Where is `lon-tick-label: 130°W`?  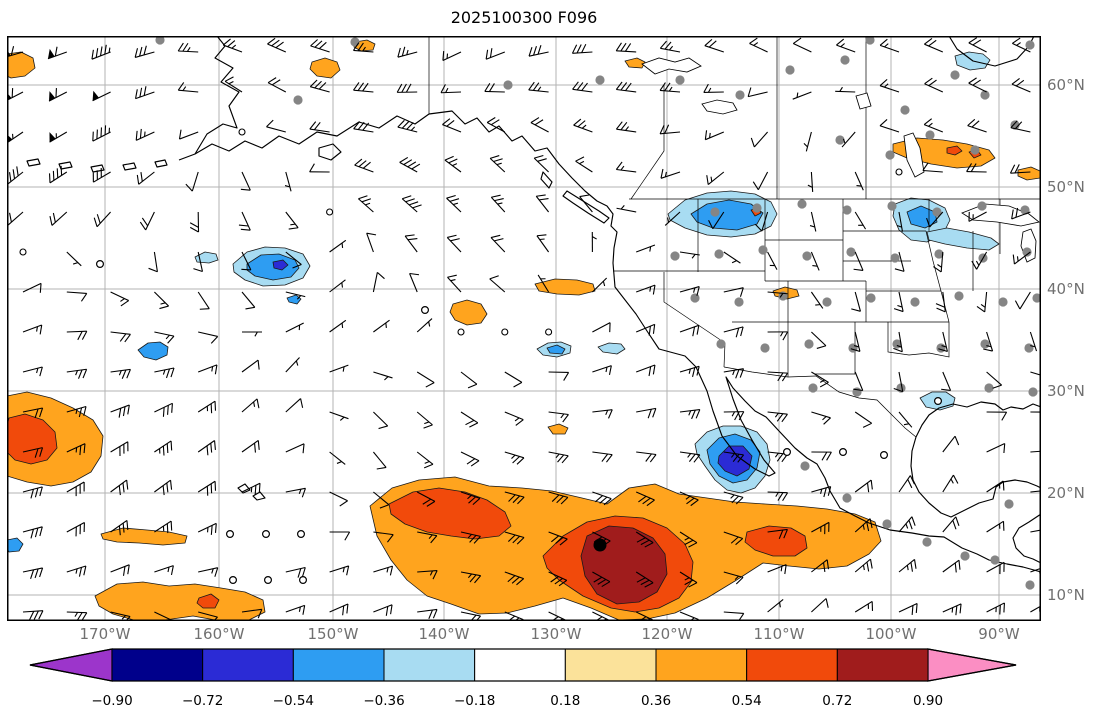 lon-tick-label: 130°W is located at coordinates (556, 634).